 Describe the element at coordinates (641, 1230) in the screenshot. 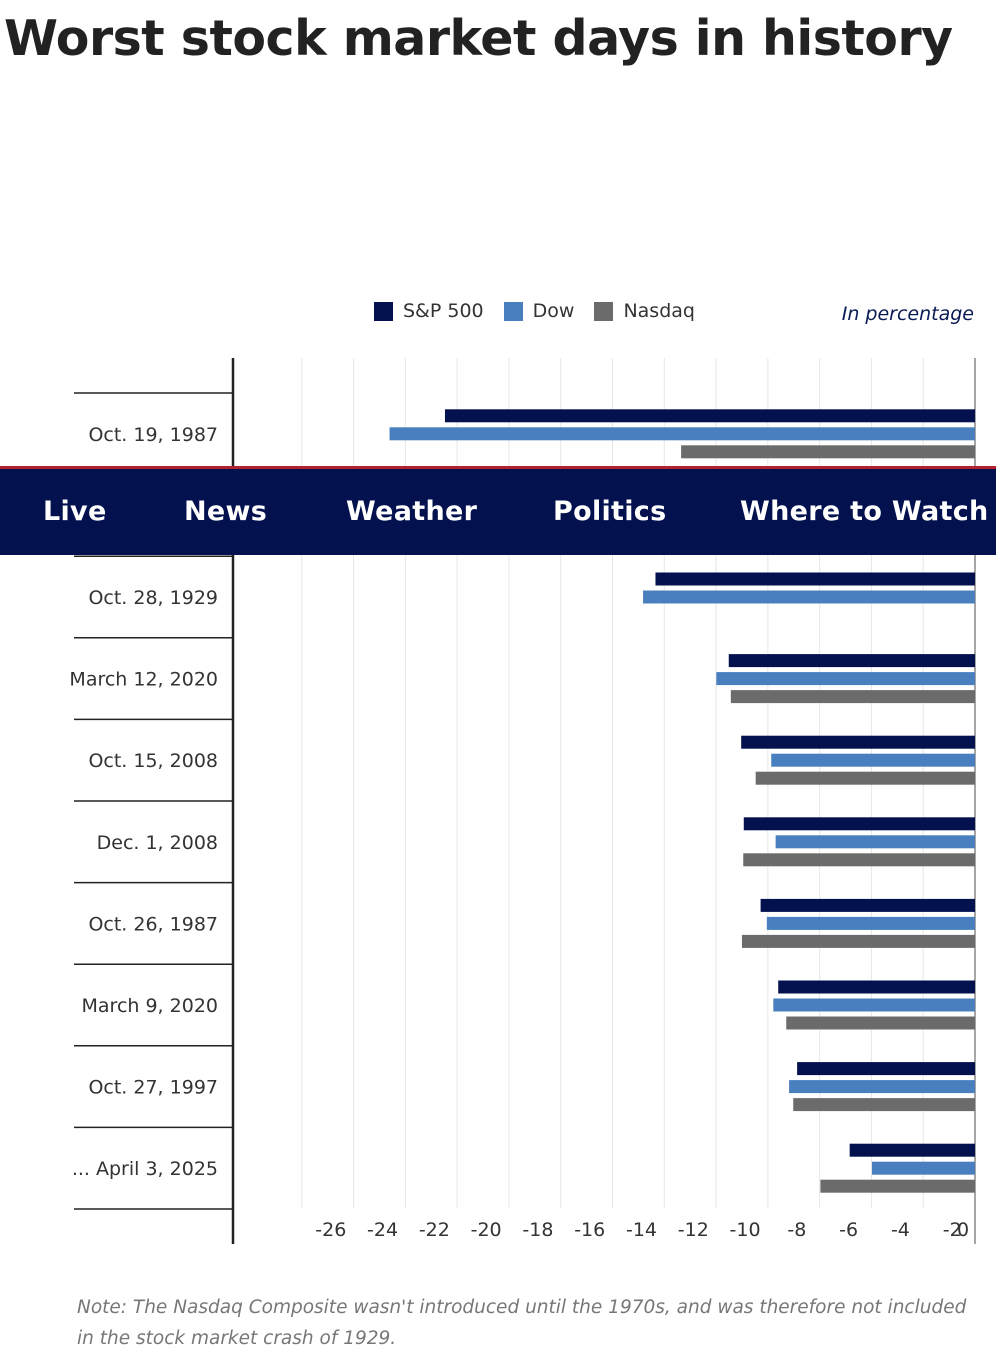

I see `x-tick-label: -14` at that location.